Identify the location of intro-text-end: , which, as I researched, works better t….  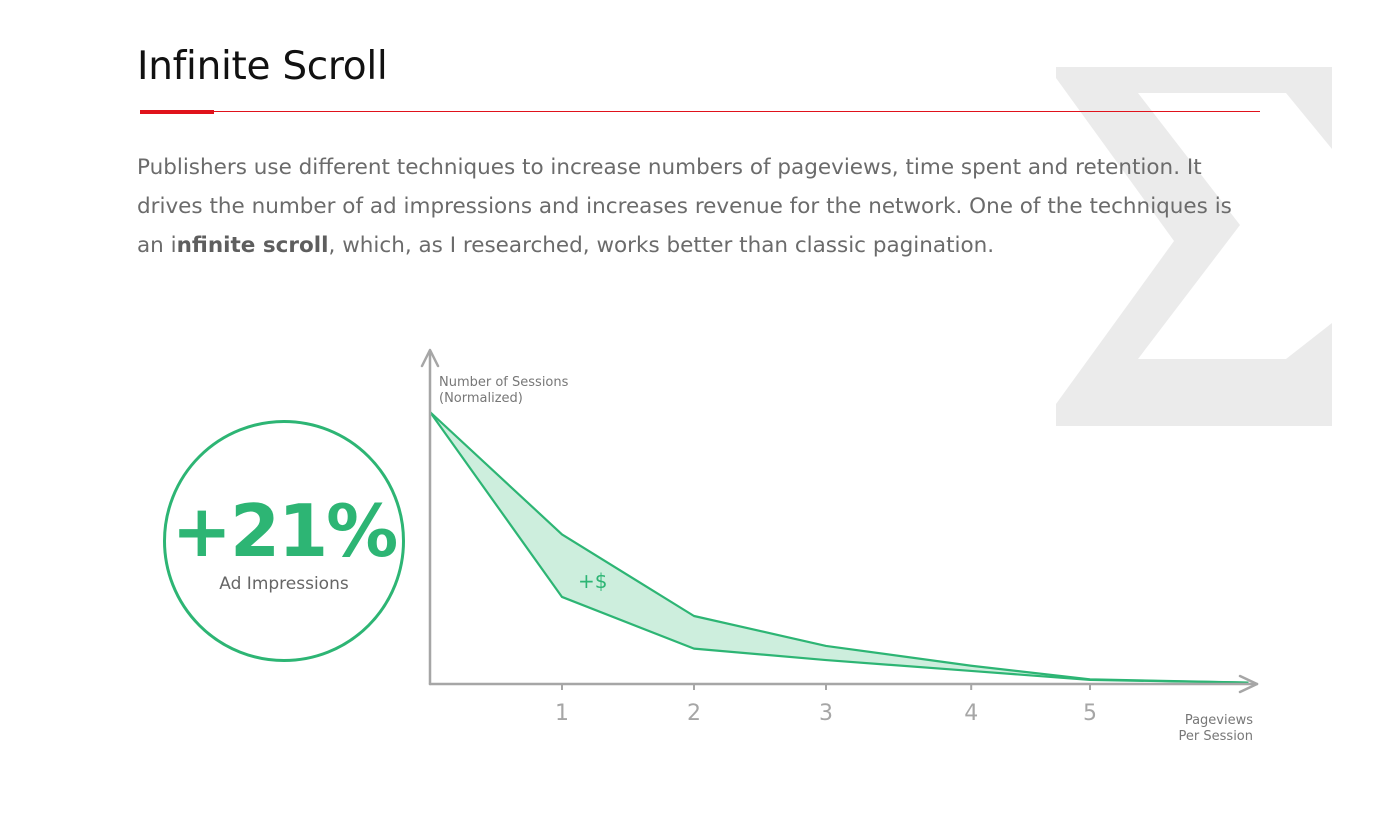
(661, 245).